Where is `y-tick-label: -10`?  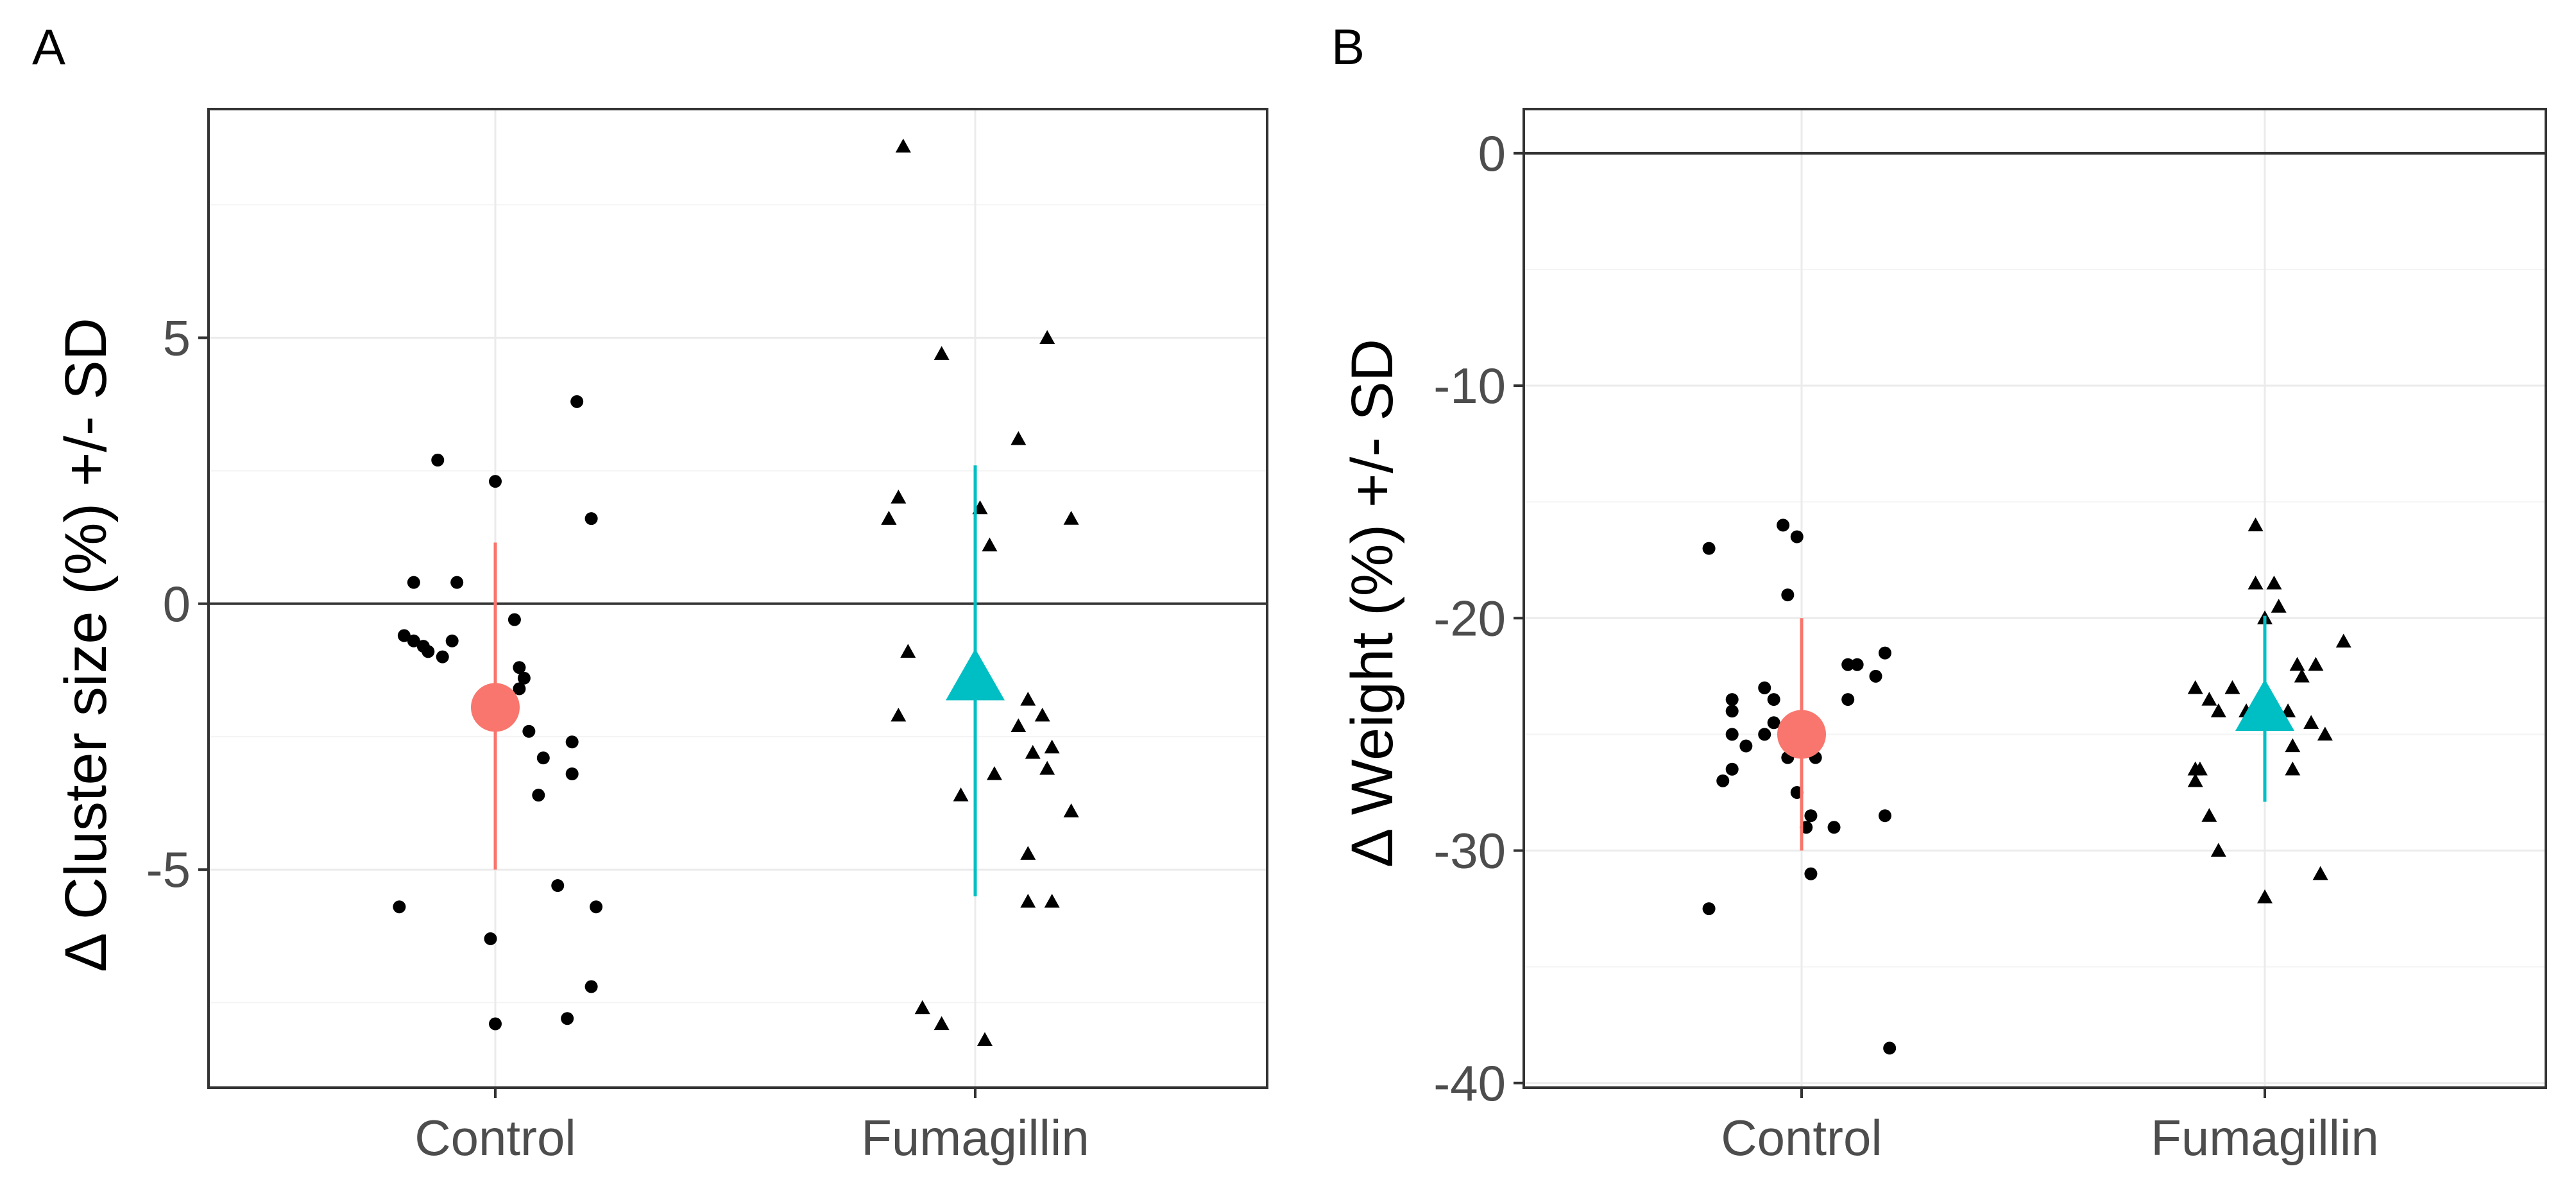 y-tick-label: -10 is located at coordinates (1469, 385).